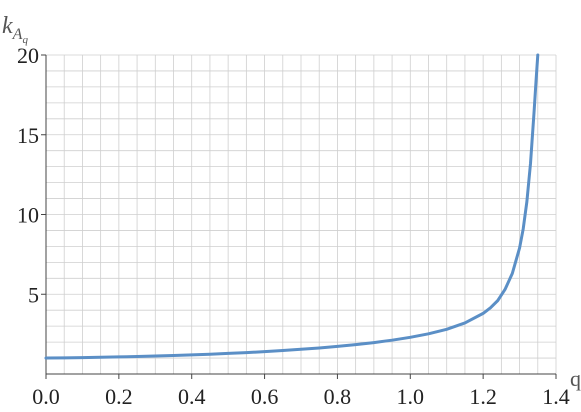 Image resolution: width=581 pixels, height=412 pixels. What do you see at coordinates (17, 34) in the screenshot?
I see `y-axis-label-sub: A` at bounding box center [17, 34].